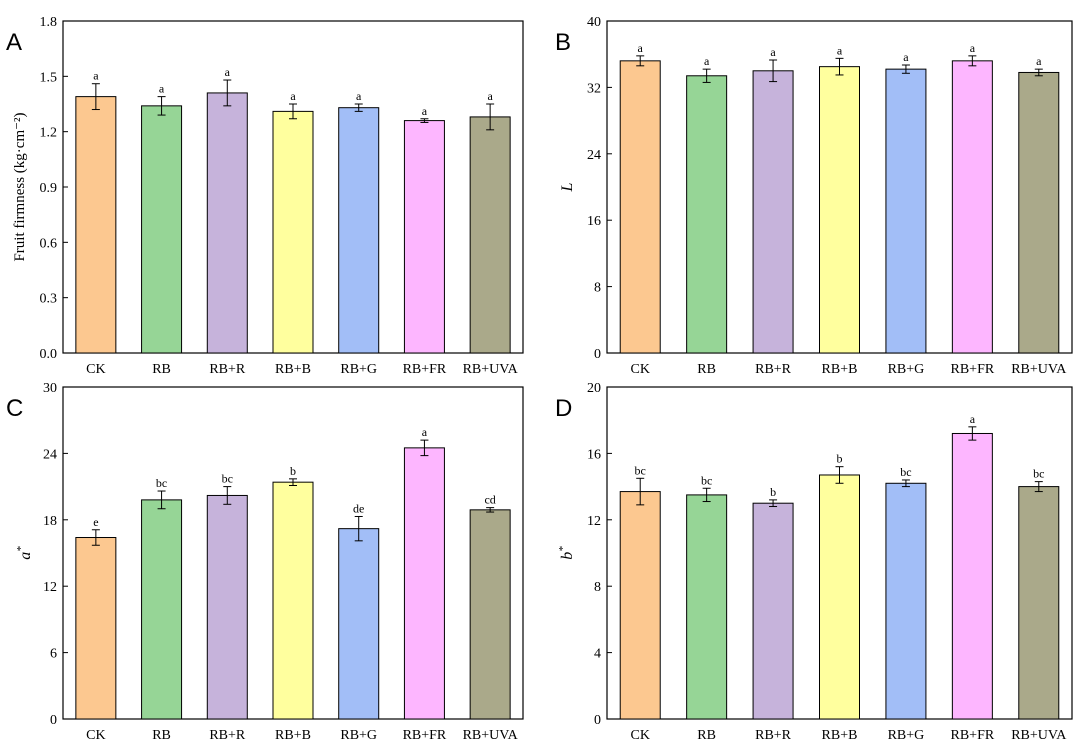 Image resolution: width=1080 pixels, height=751 pixels. Describe the element at coordinates (567, 187) in the screenshot. I see `y-axis-title: L` at that location.